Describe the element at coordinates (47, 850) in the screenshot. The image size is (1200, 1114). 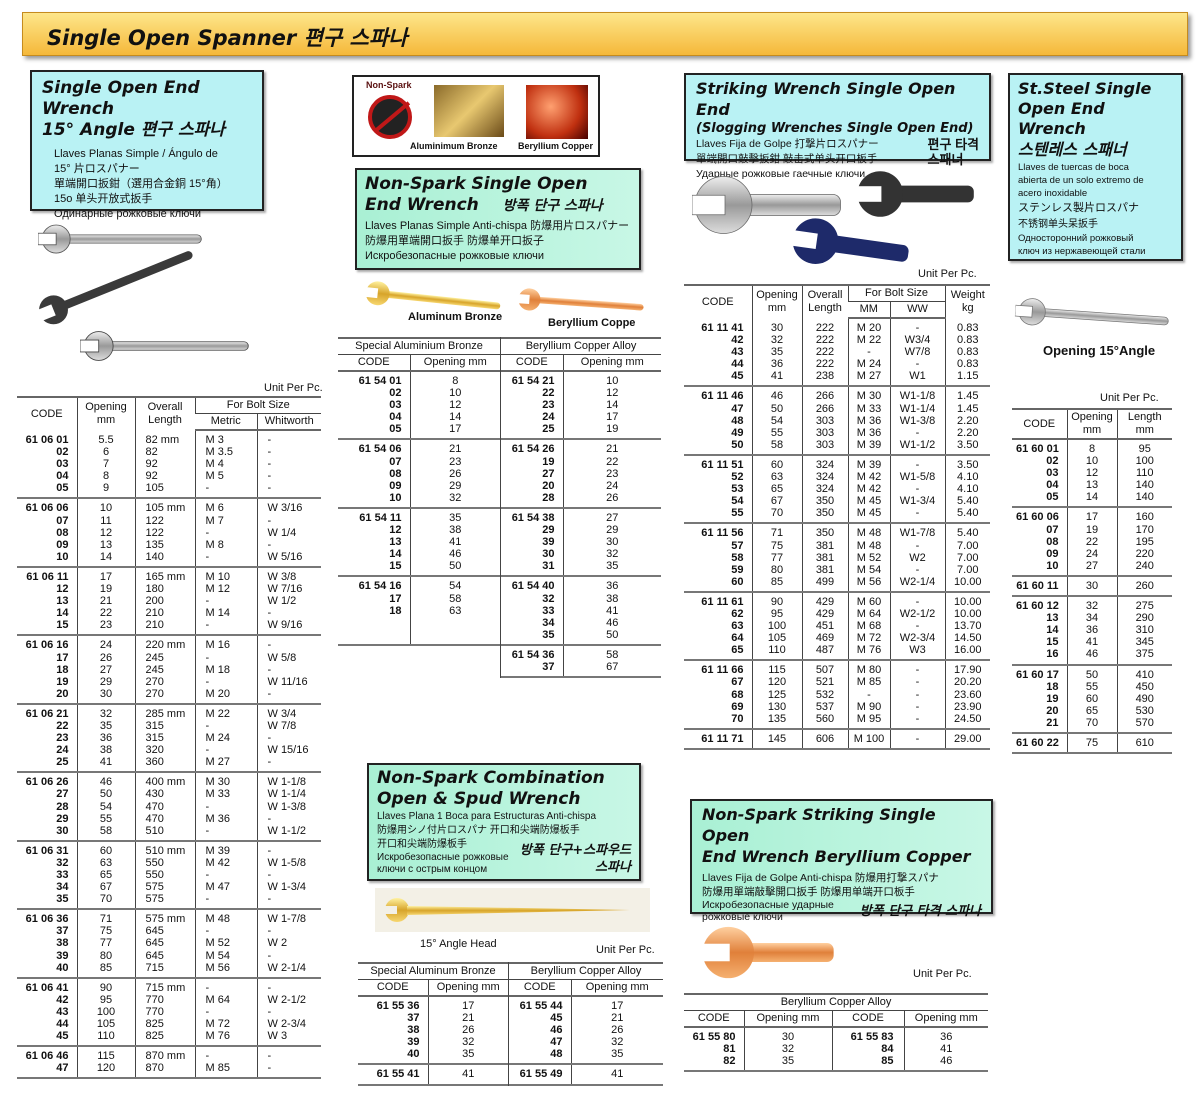
I see `code-cell: 61 06 31` at that location.